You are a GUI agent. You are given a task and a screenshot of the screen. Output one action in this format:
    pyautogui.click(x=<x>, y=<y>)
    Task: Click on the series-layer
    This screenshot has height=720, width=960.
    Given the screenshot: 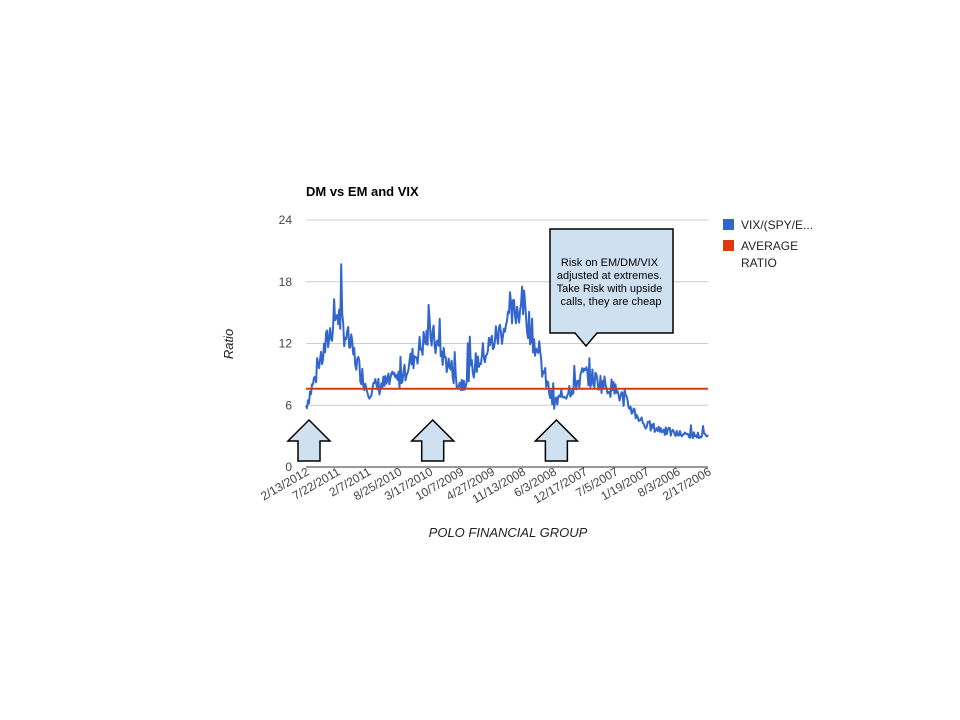 What is the action you would take?
    pyautogui.click(x=507, y=351)
    